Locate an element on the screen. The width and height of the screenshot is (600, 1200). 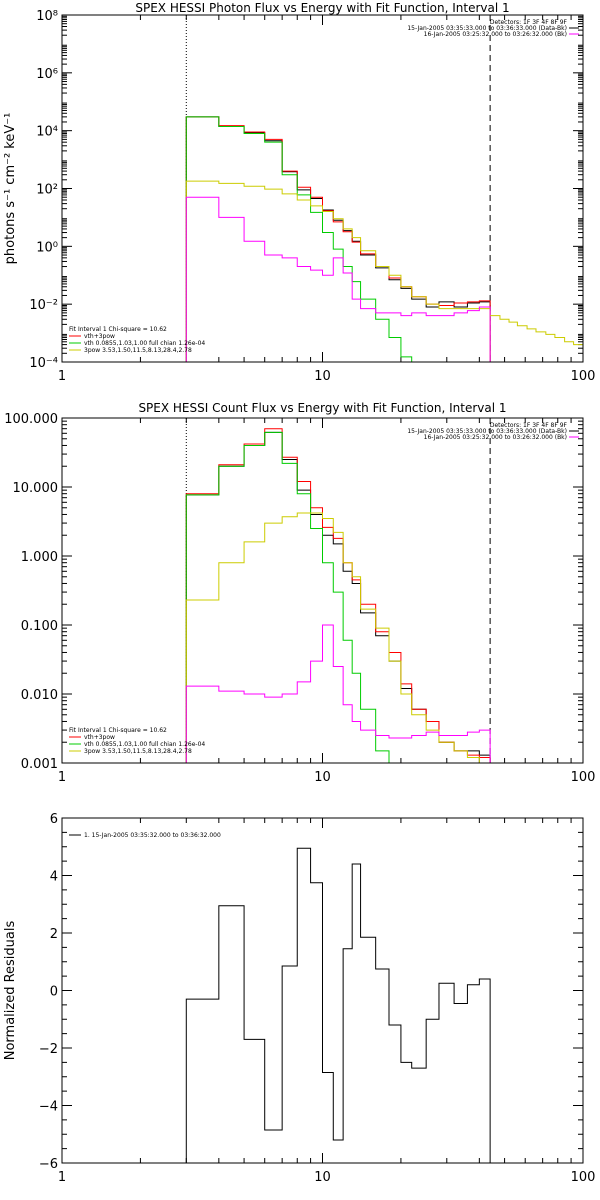
y-tick-label: 100.000 is located at coordinates (31, 419).